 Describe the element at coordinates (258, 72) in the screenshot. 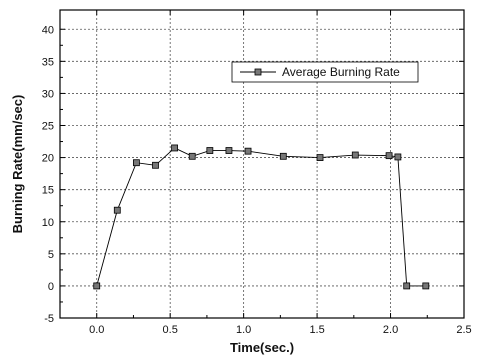

I see `legend-marker` at that location.